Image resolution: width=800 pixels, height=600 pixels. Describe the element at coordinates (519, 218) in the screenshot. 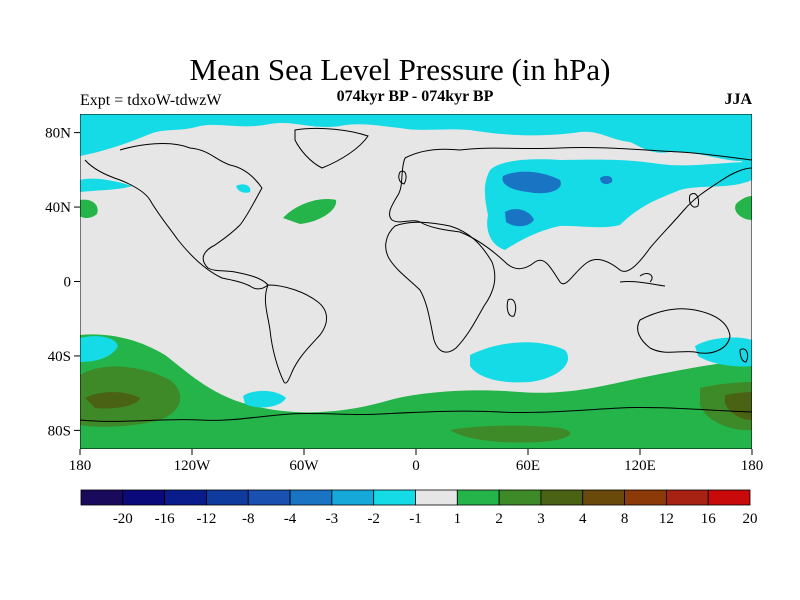

I see `iran-blue-core` at that location.